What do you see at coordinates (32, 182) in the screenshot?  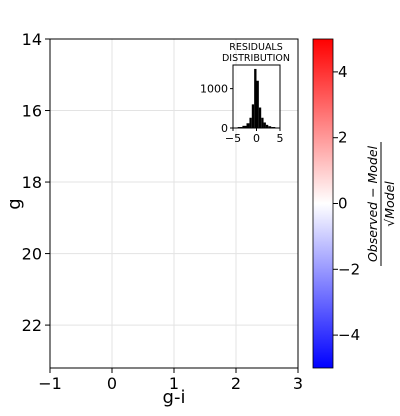 I see `y-tick-label: 18` at bounding box center [32, 182].